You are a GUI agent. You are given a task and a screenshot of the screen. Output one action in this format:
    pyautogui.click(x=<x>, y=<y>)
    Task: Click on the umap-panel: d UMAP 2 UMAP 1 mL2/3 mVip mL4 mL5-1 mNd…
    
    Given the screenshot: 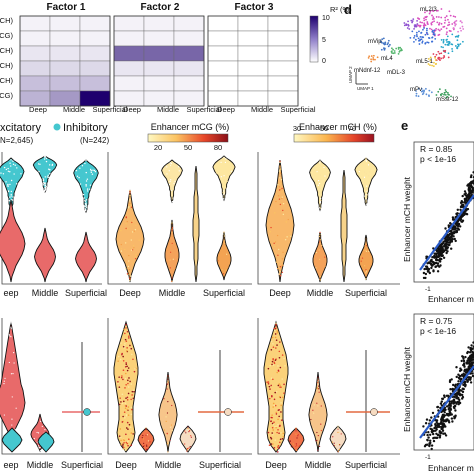 What is the action you would take?
    pyautogui.click(x=404, y=52)
    